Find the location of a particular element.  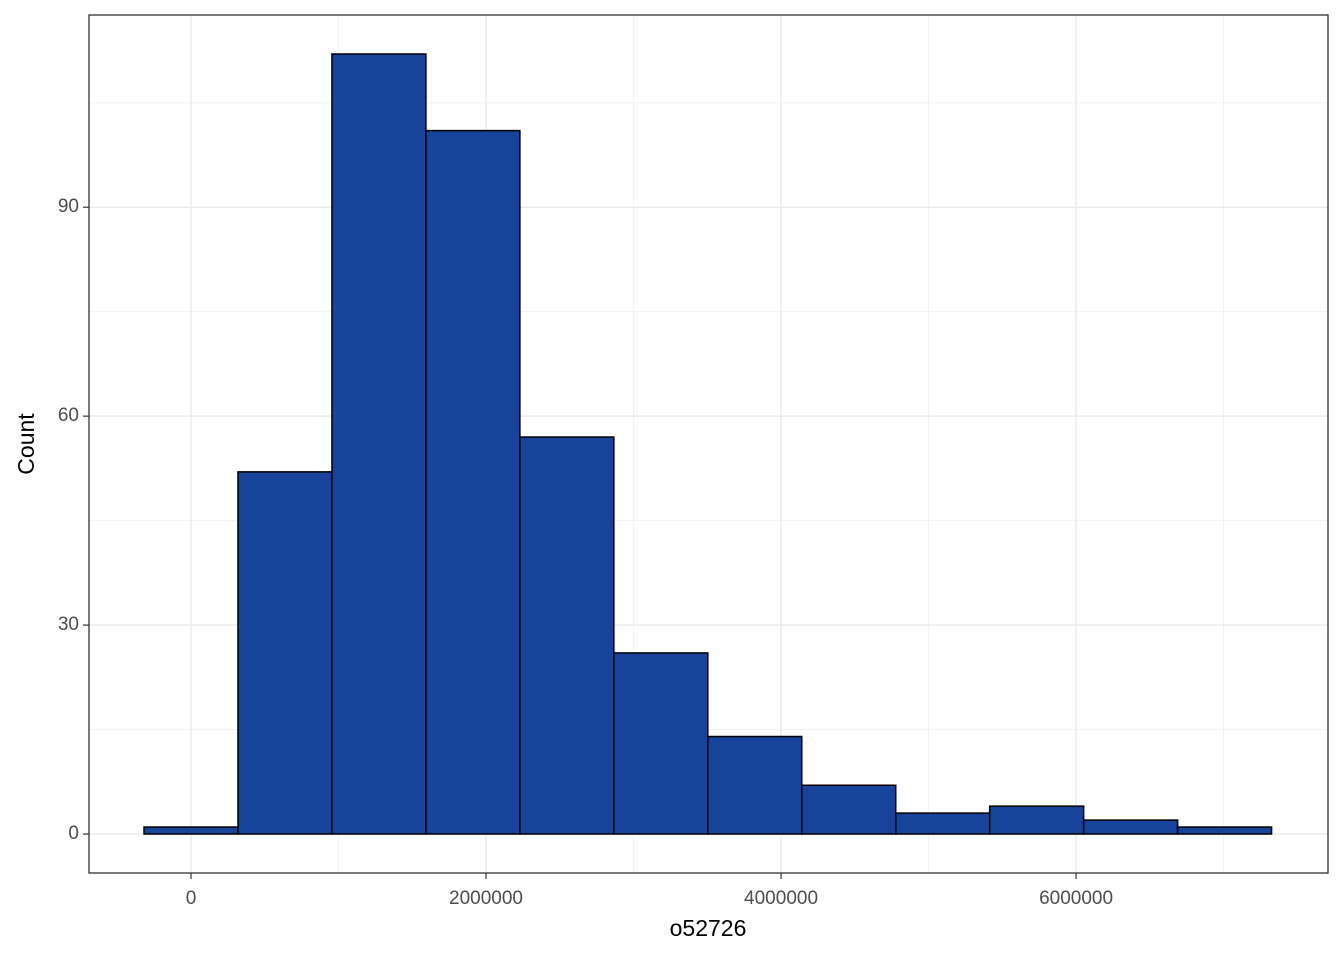

y-axis-title: Count is located at coordinates (26, 444).